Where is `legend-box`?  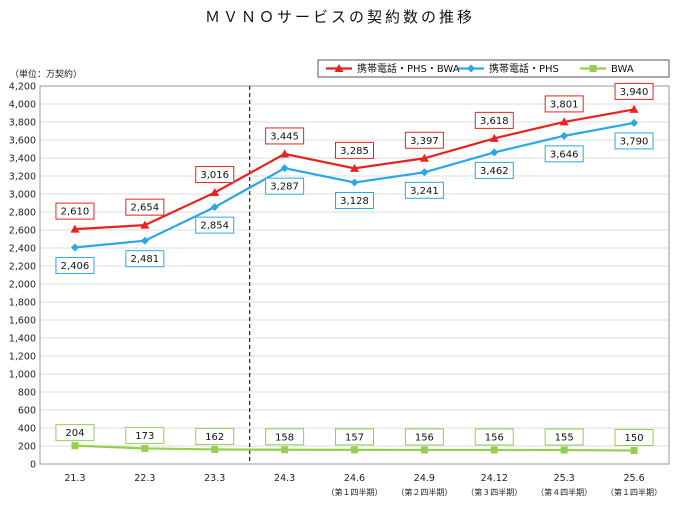
legend-box is located at coordinates (493, 68).